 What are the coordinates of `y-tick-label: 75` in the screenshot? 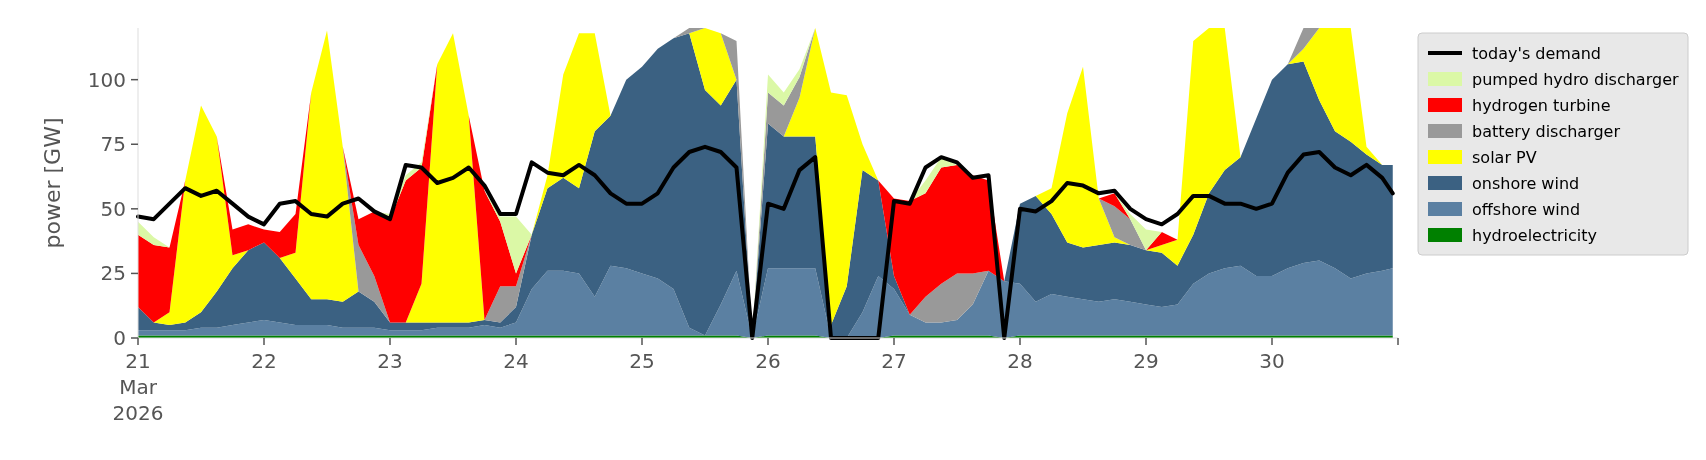 It's located at (113, 144).